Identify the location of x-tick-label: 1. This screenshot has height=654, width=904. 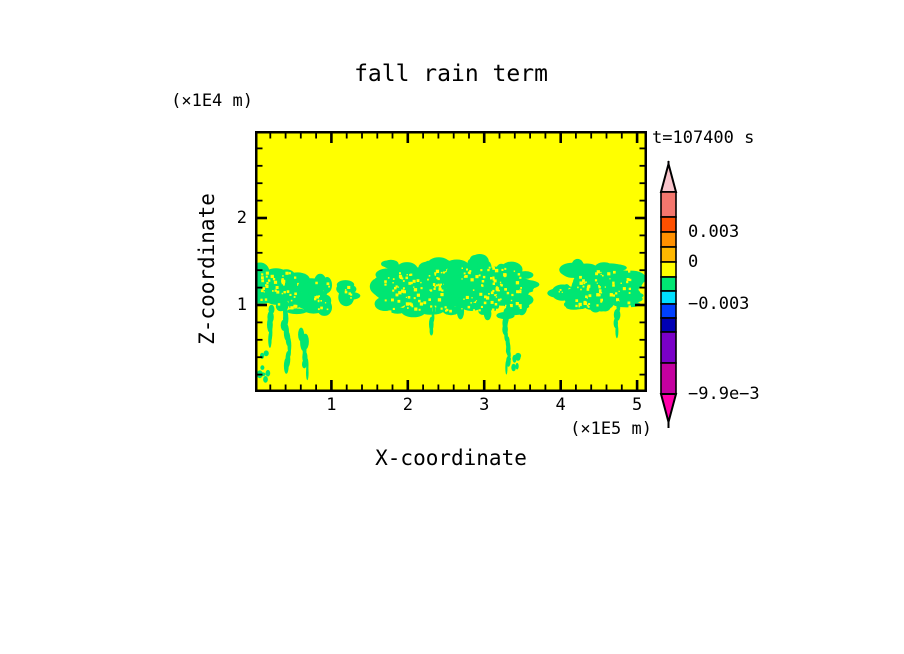
(331, 405).